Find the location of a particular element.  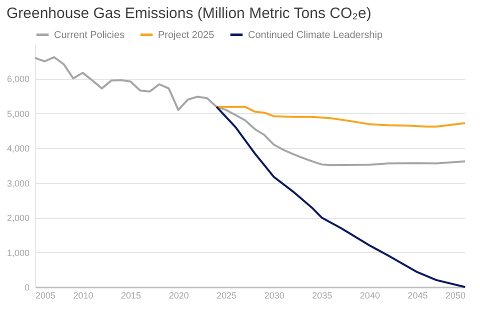

y-tick-label: 5,000 is located at coordinates (18, 113).